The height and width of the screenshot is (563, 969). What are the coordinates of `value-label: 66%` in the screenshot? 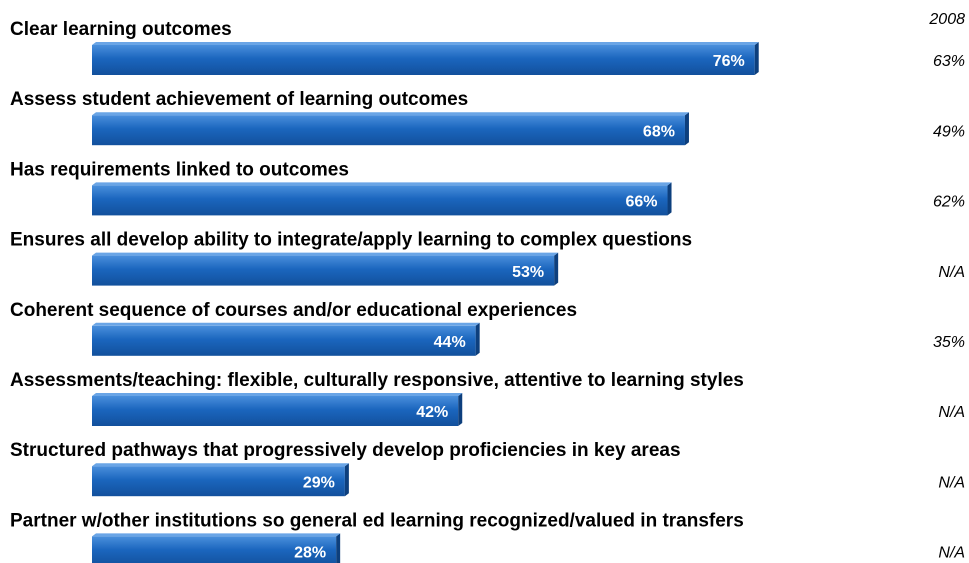 It's located at (641, 202).